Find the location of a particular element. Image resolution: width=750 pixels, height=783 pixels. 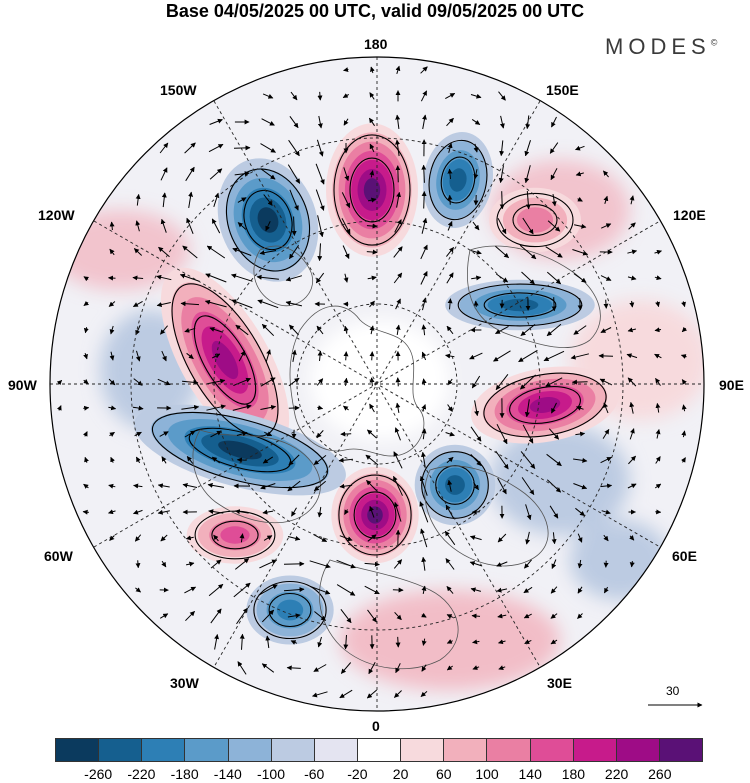

colorbar-tick-label: -220 is located at coordinates (141, 774).